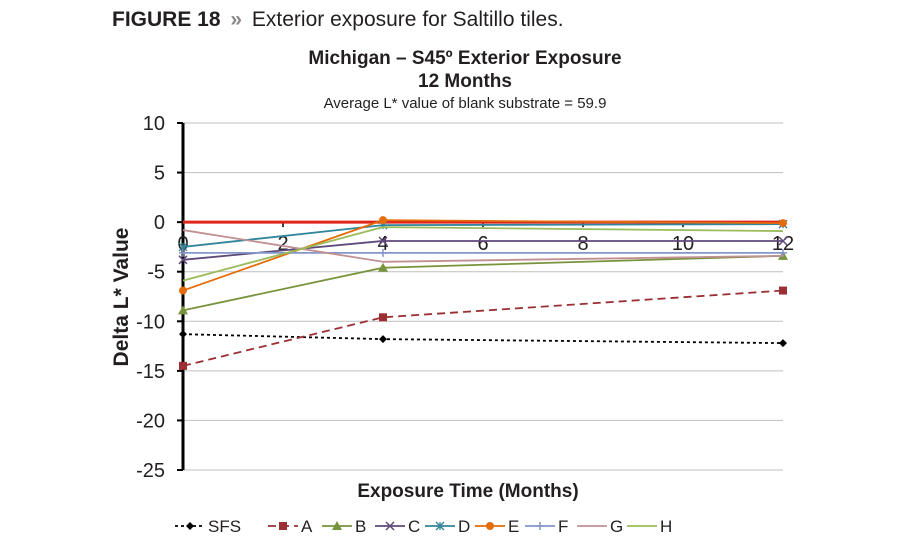 The width and height of the screenshot is (900, 550). What do you see at coordinates (150, 471) in the screenshot?
I see `y-tick-label: -25` at bounding box center [150, 471].